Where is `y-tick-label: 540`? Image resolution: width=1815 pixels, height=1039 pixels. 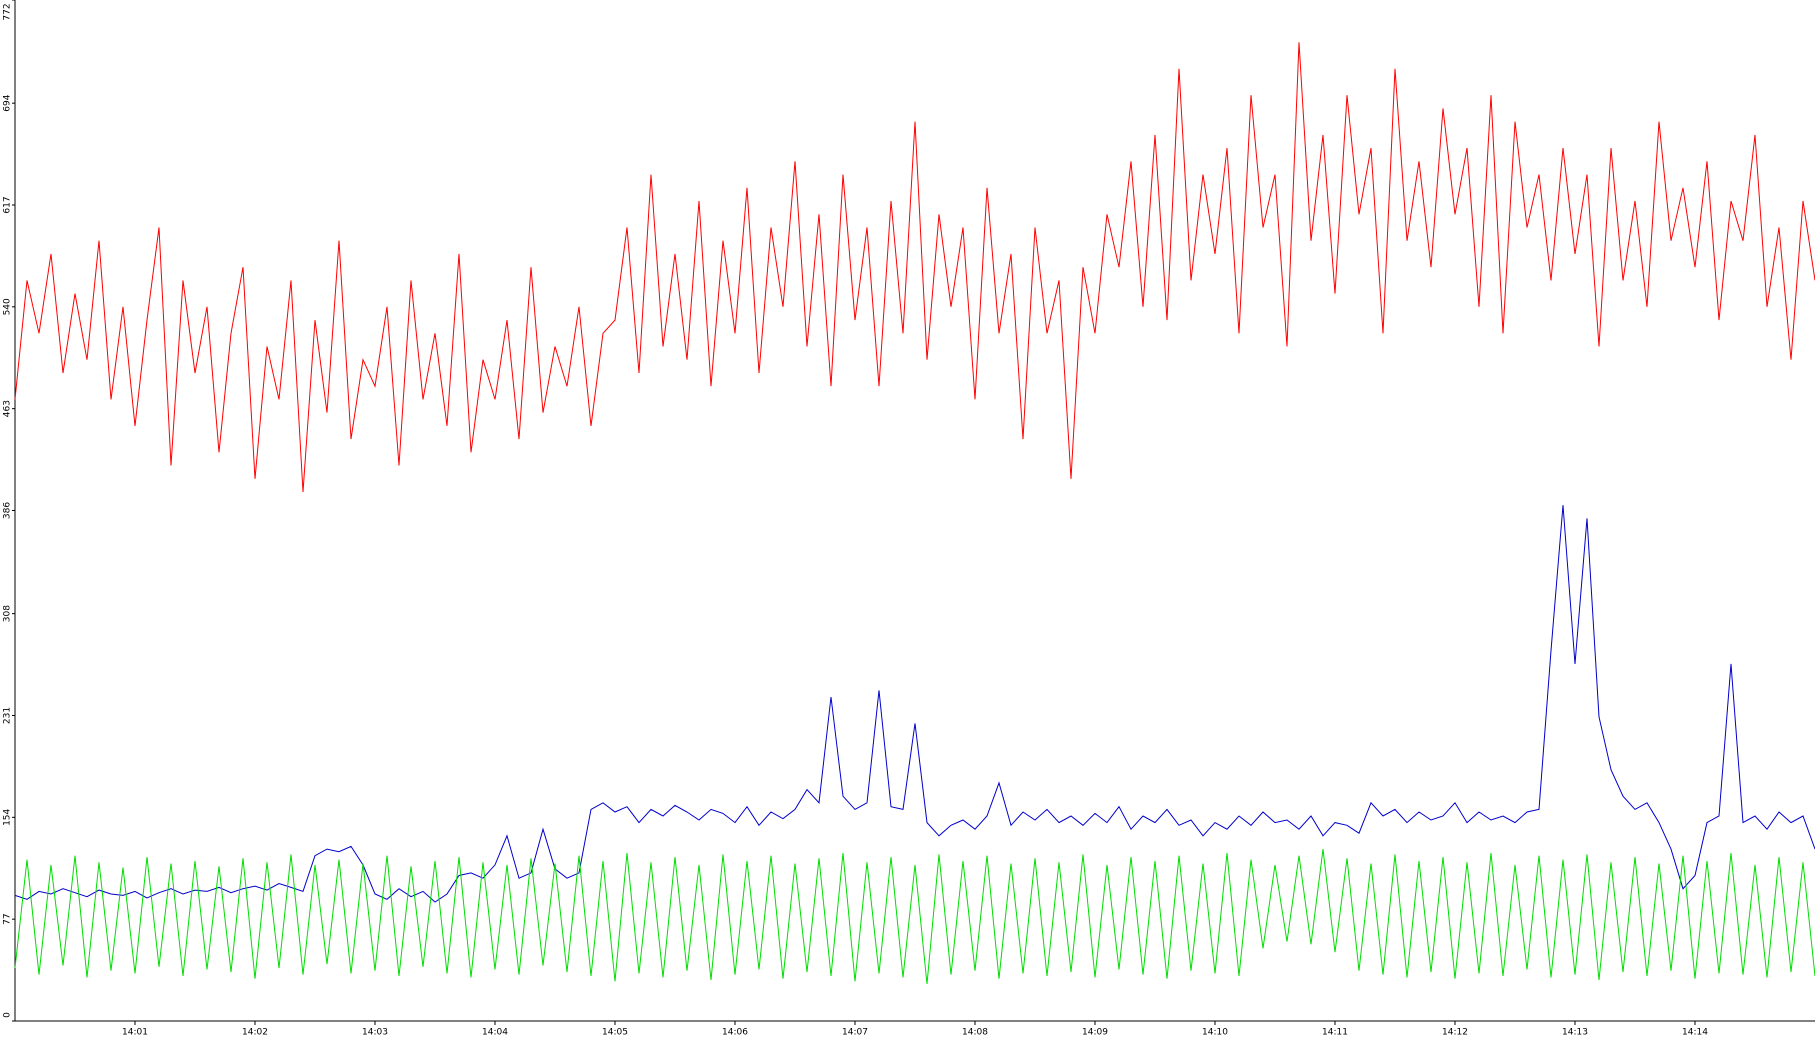 y-tick-label: 540 is located at coordinates (8, 306).